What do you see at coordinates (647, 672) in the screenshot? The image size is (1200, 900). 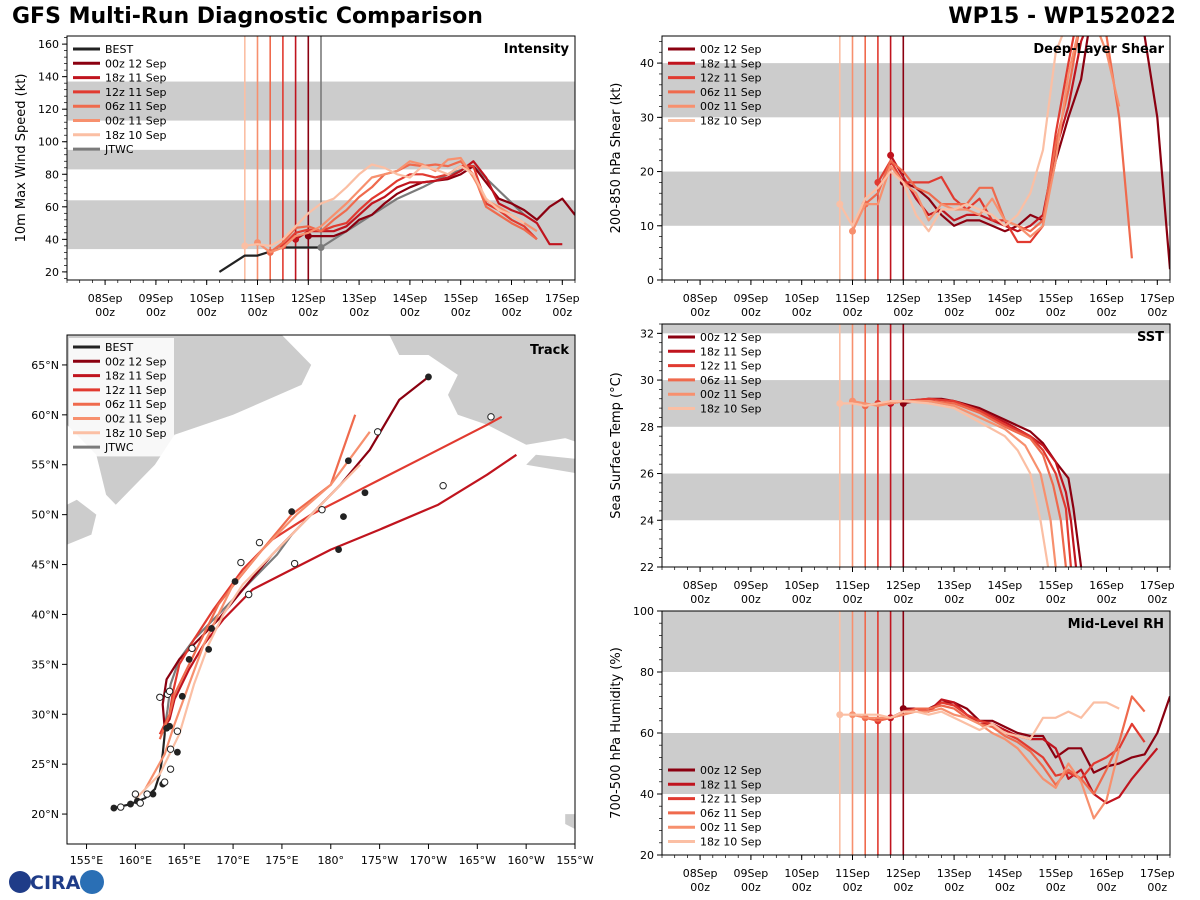 I see `rh-ytick-label: 80` at bounding box center [647, 672].